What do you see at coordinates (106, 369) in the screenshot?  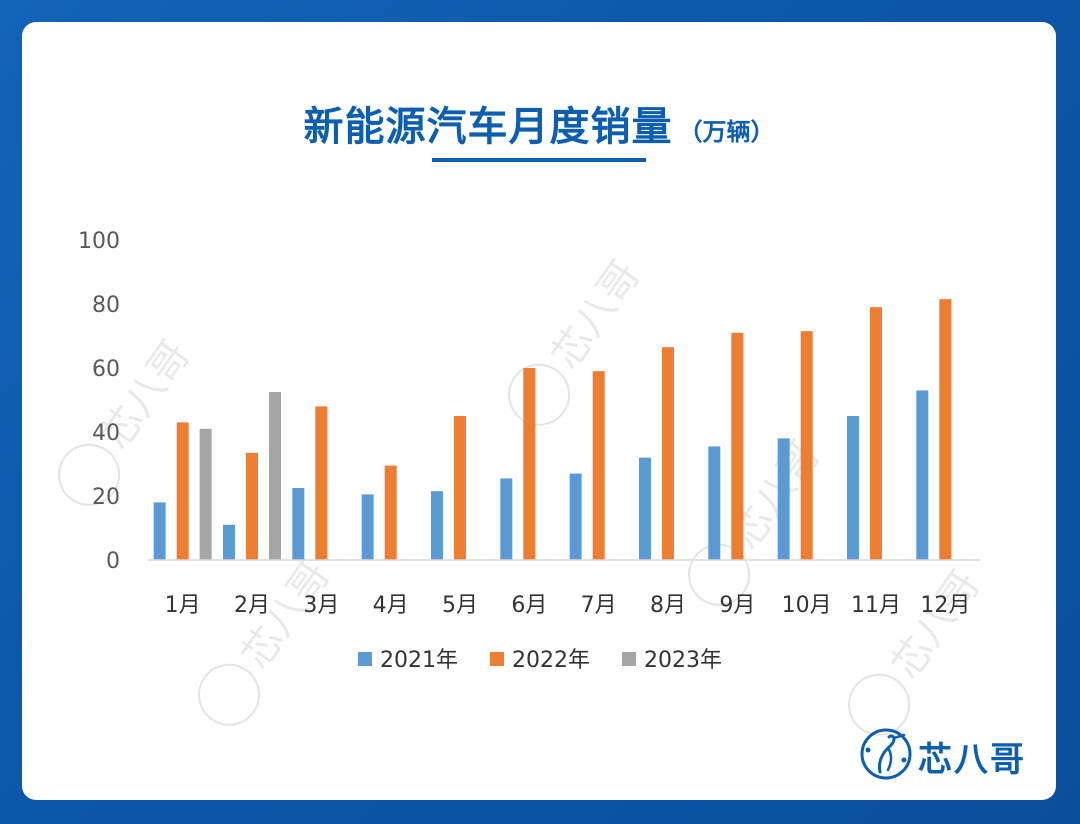 I see `y-tick-label: 60` at bounding box center [106, 369].